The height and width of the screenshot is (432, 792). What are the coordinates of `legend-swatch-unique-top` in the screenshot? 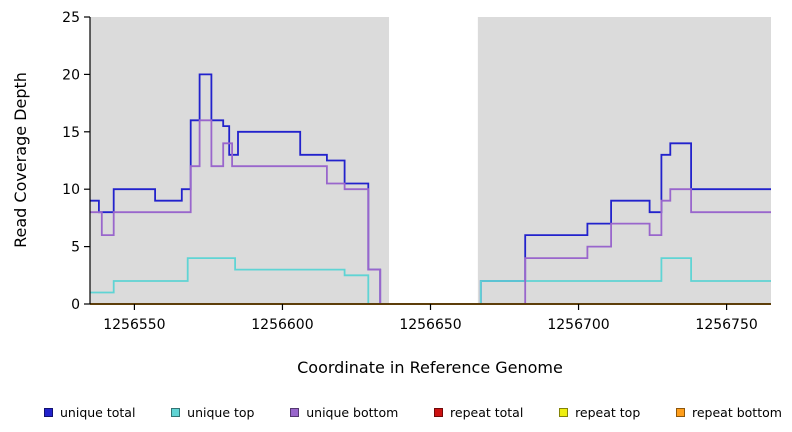 It's located at (176, 412).